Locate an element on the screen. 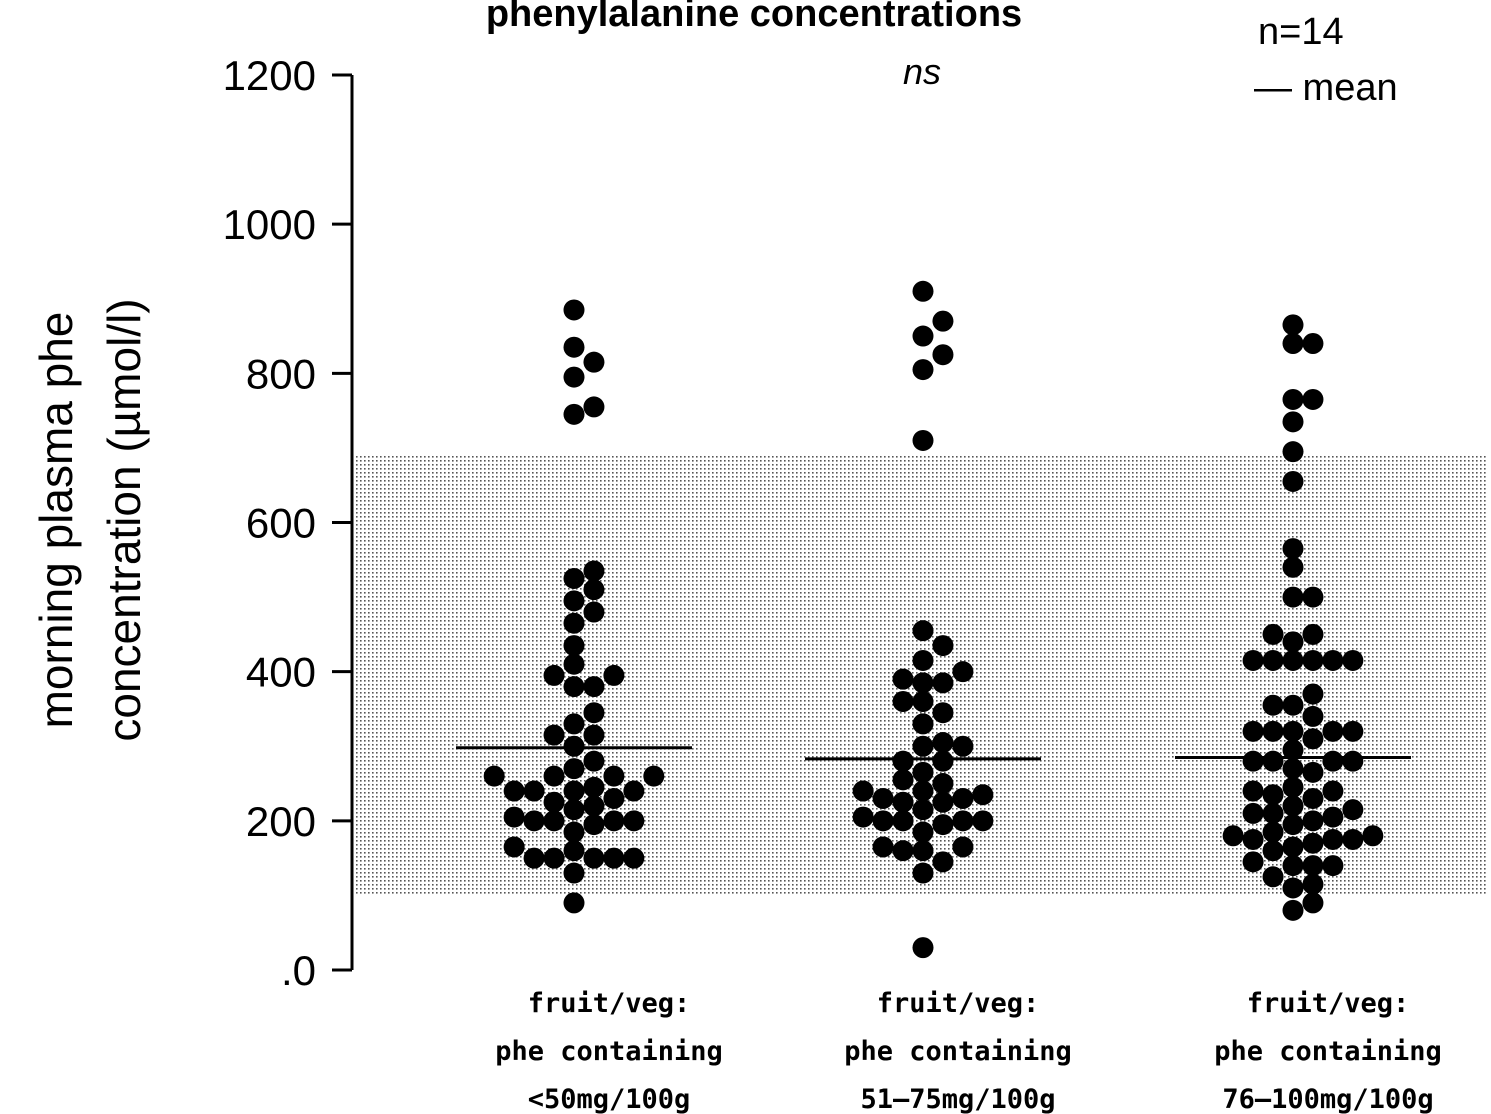 Image resolution: width=1491 pixels, height=1114 pixels. y-tick-label: .0 is located at coordinates (298, 970).